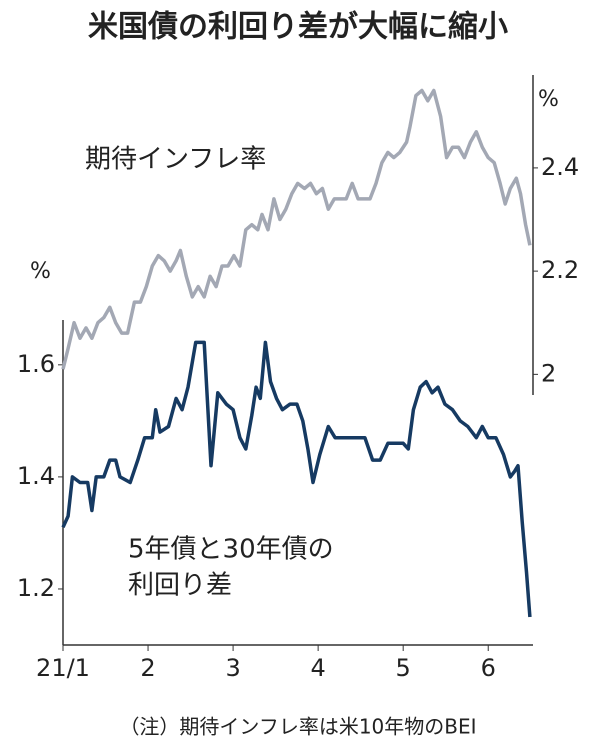  Describe the element at coordinates (36, 364) in the screenshot. I see `y-tick-label: 1.6` at that location.